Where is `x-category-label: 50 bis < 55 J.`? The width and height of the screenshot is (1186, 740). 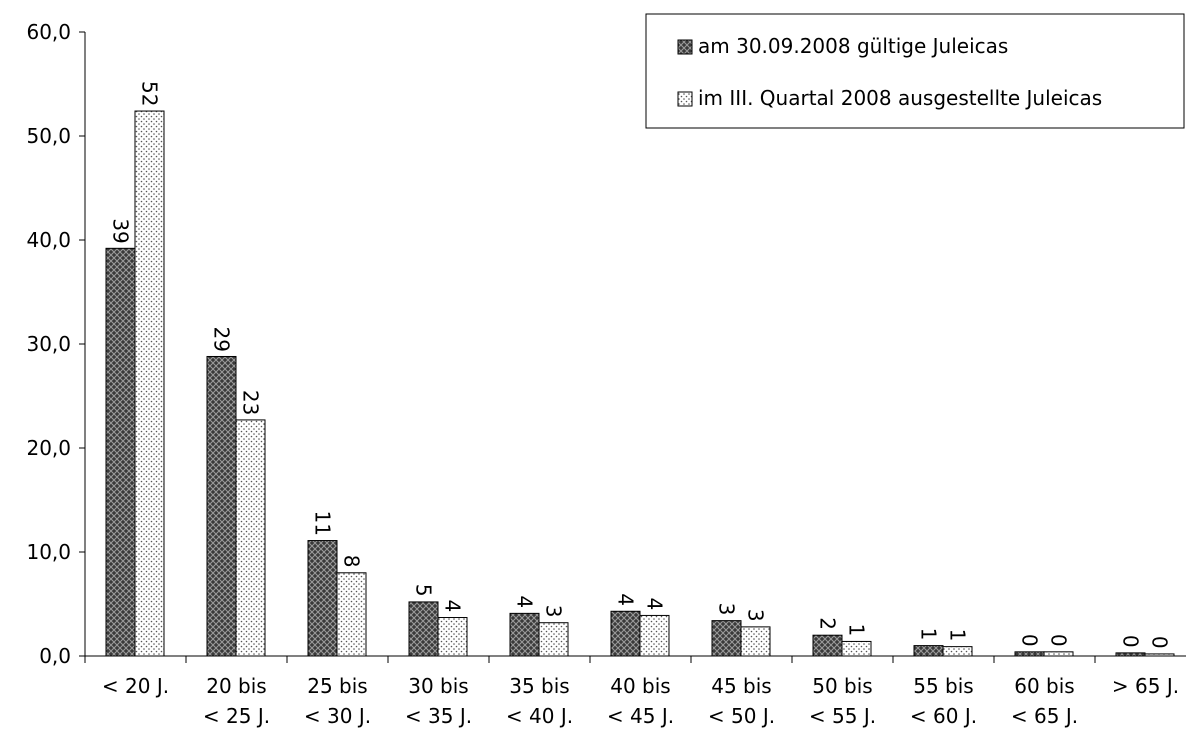
x-category-label: 50 bis < 55 J. is located at coordinates (842, 701).